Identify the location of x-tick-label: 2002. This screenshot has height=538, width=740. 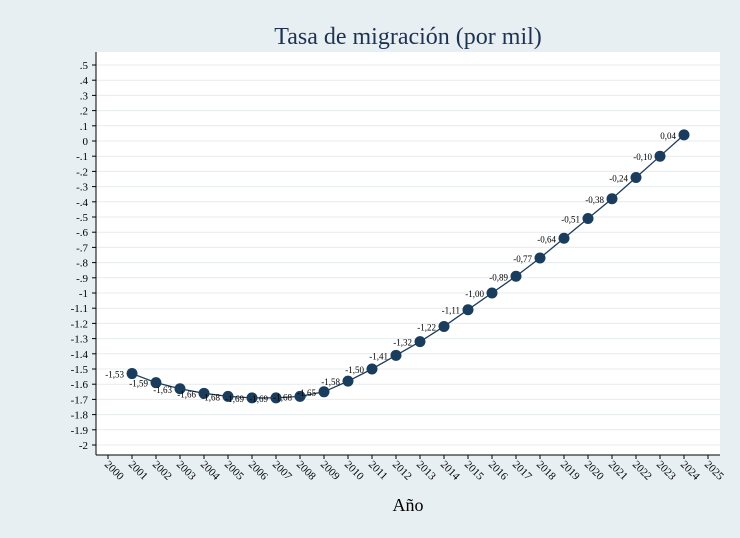
(162, 471).